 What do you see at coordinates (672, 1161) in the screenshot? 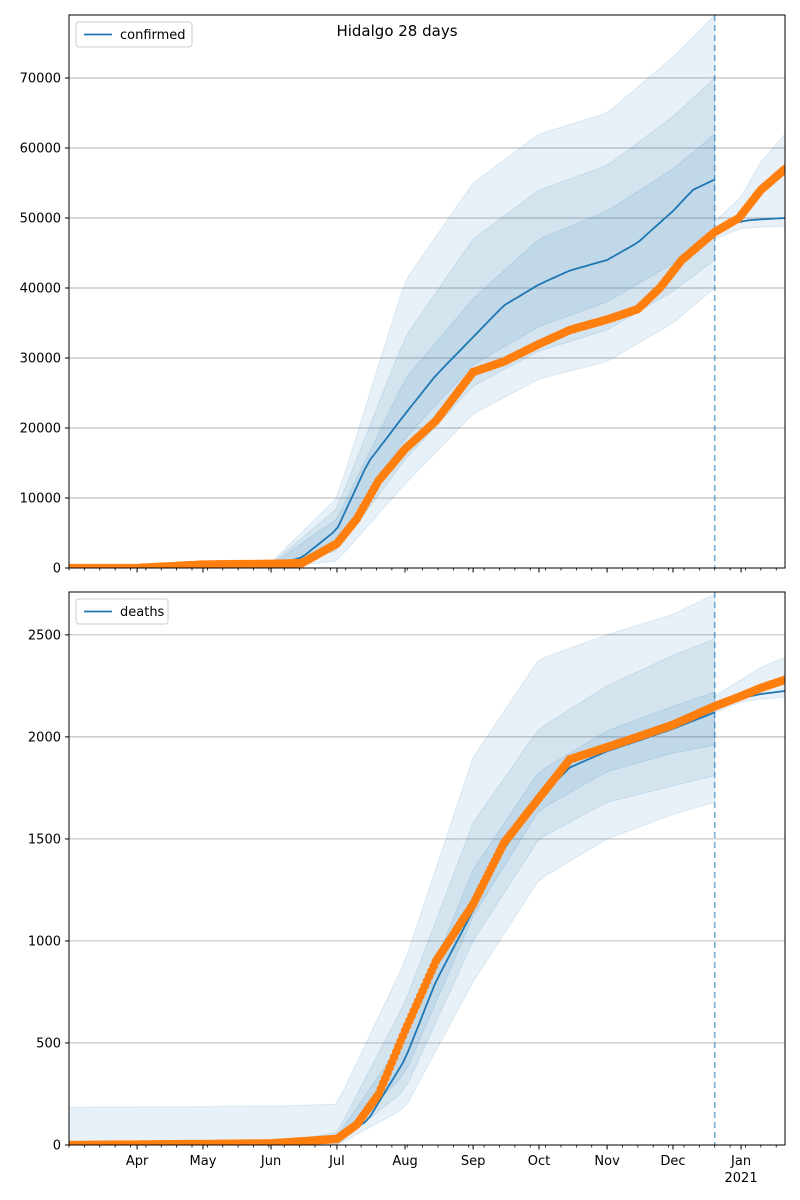
I see `x-tick-label: Dec` at bounding box center [672, 1161].